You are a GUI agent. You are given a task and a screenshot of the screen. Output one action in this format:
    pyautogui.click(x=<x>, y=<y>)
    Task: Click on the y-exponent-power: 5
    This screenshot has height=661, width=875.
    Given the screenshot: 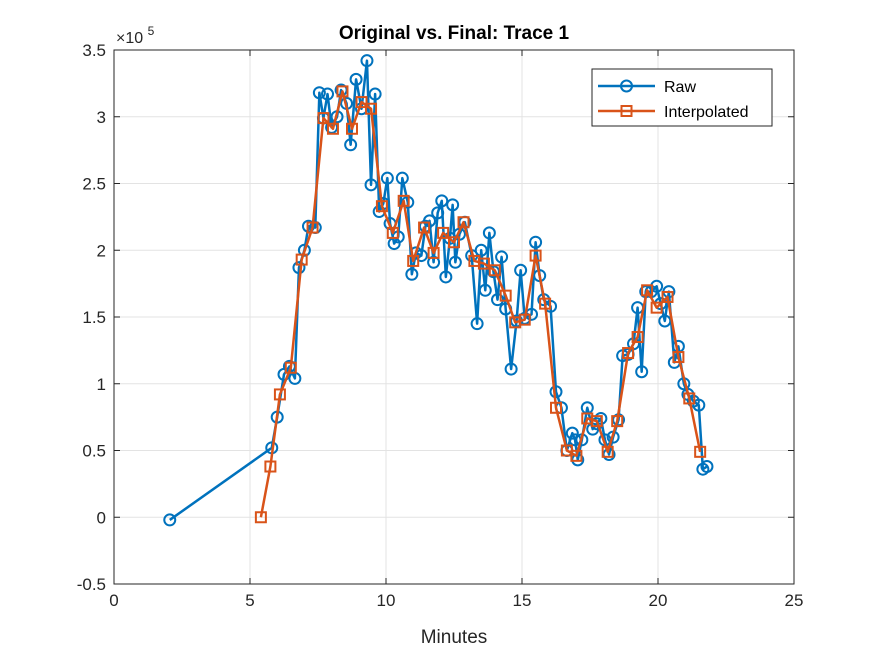 What is the action you would take?
    pyautogui.click(x=151, y=31)
    